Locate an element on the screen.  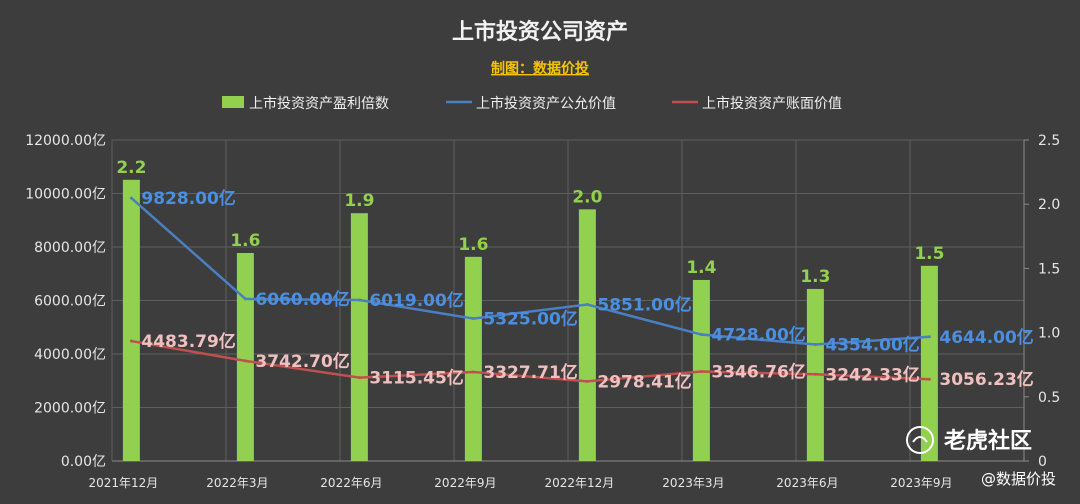
tiger-logo-mark-icon is located at coordinates (920, 439).